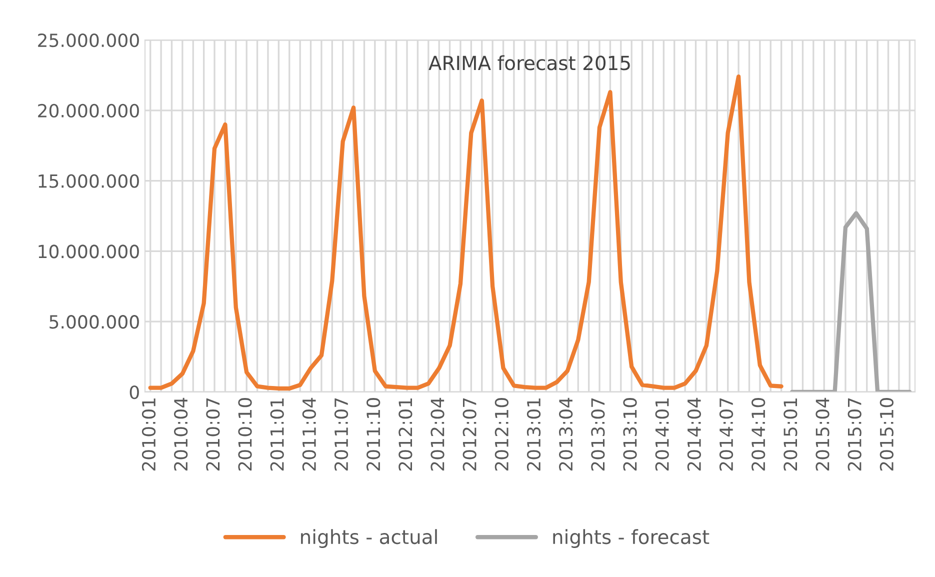 Image resolution: width=935 pixels, height=577 pixels. Describe the element at coordinates (566, 434) in the screenshot. I see `x-tick-label: 2013:04` at that location.